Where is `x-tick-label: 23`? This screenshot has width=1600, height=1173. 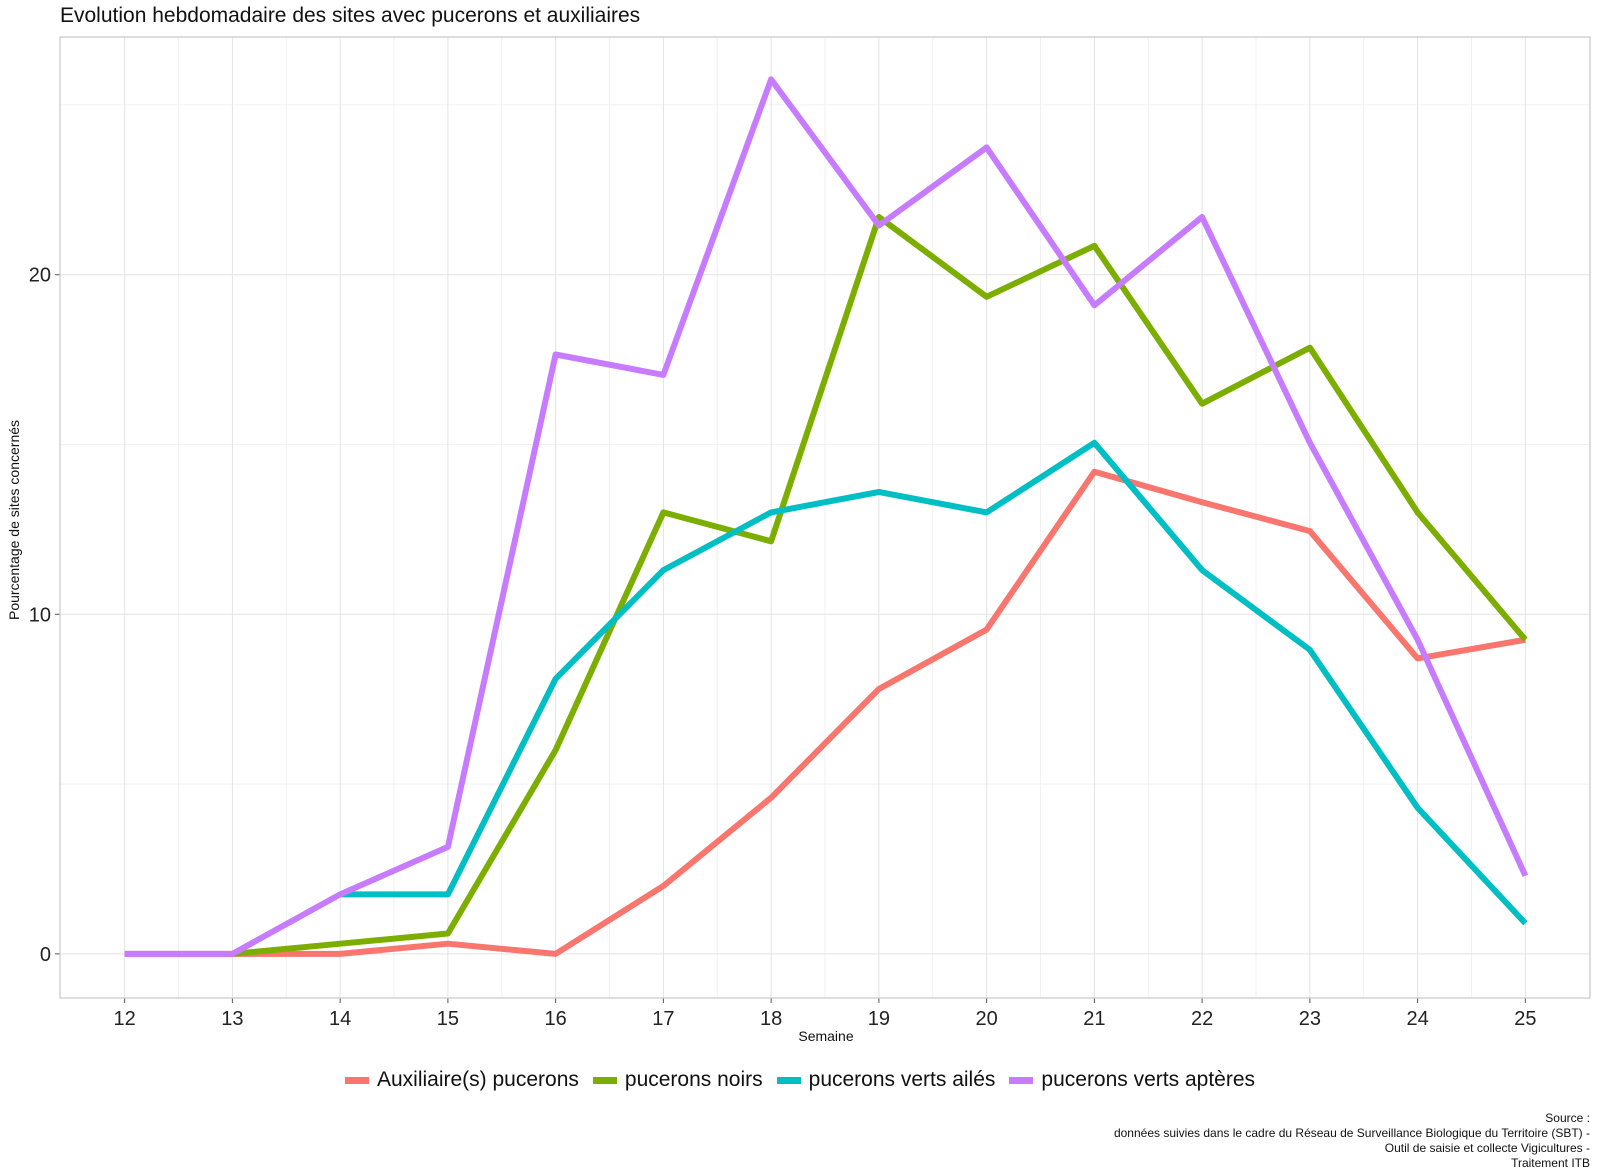
x-tick-label: 23 is located at coordinates (1310, 1019).